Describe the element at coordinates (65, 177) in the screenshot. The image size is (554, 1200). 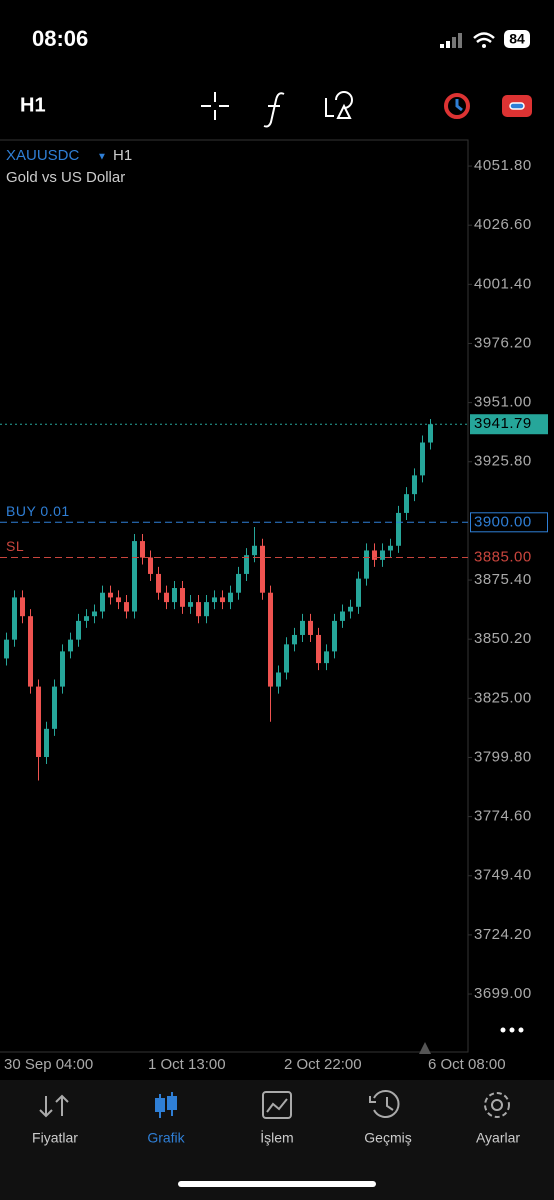
I see `subtitle: Gold vs US Dollar` at that location.